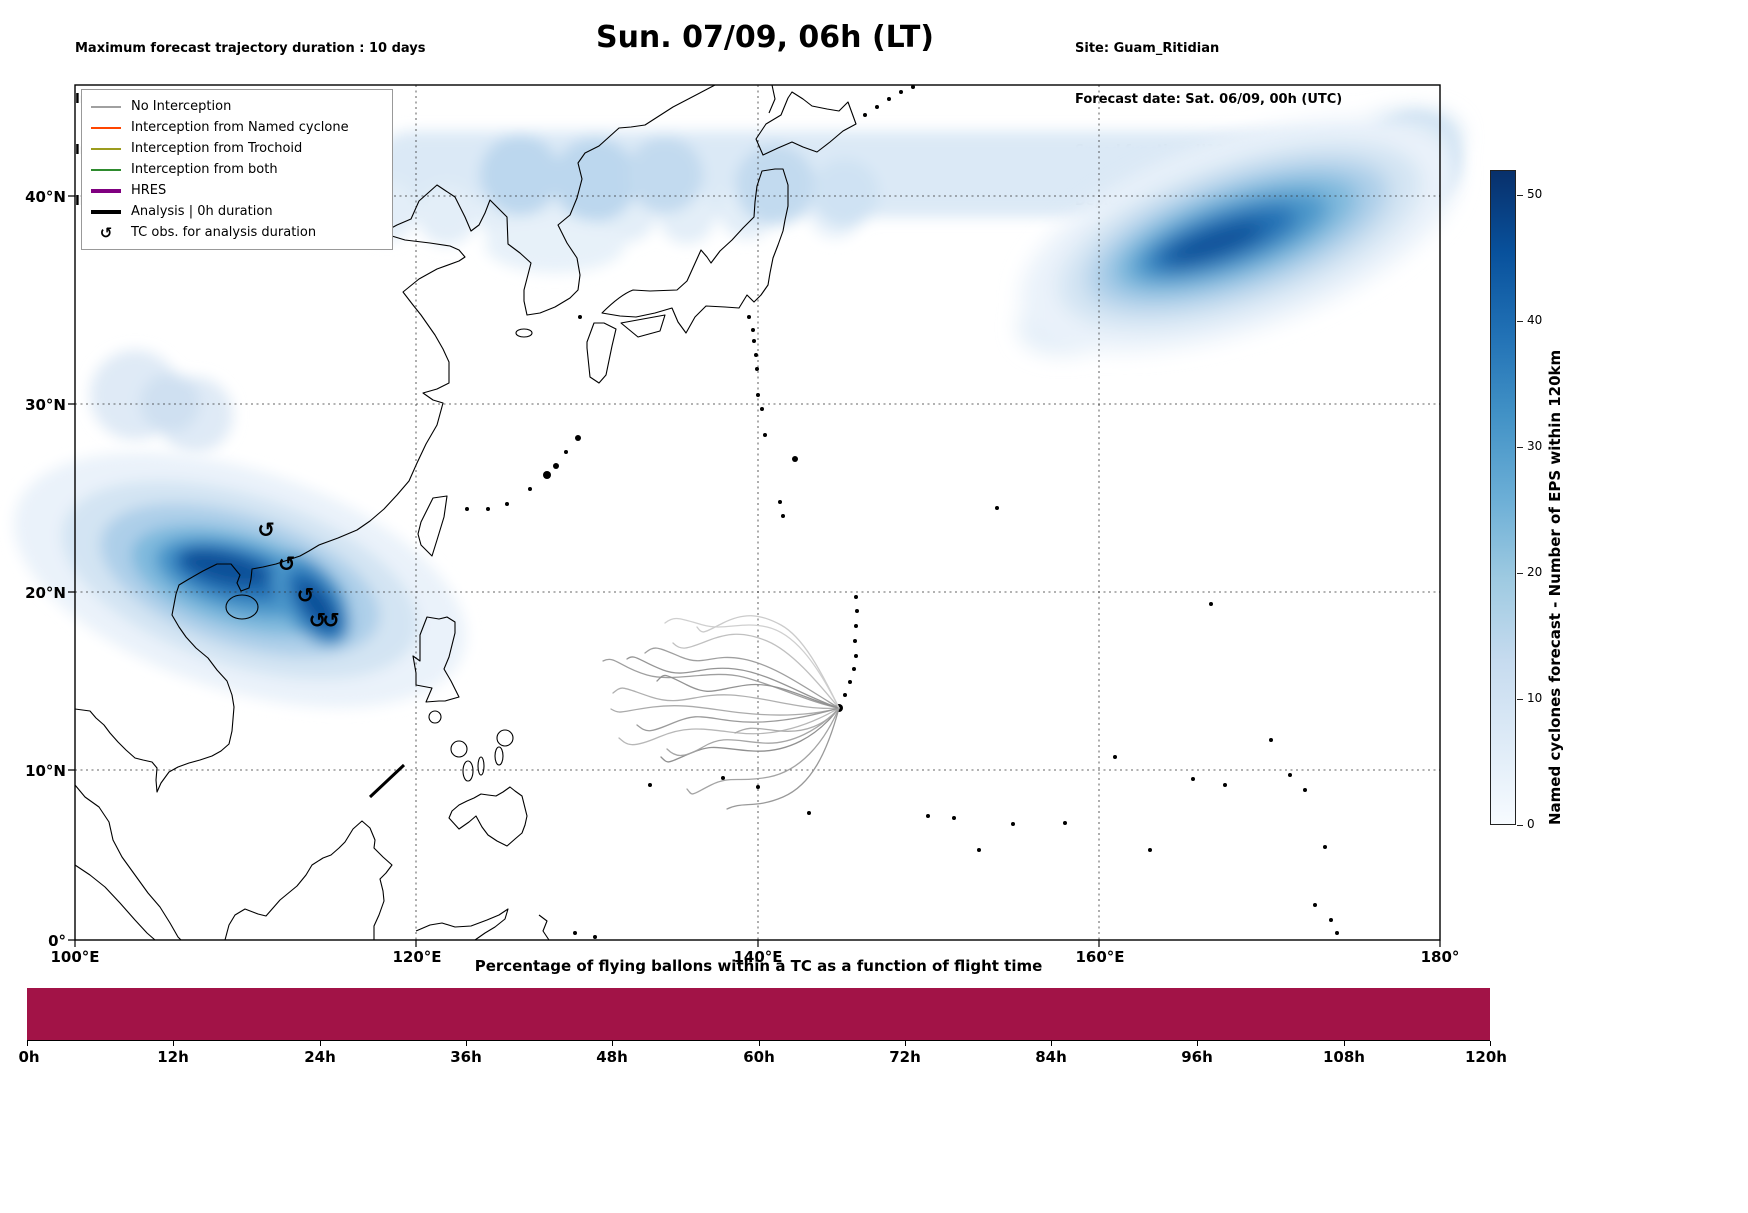 The image size is (1748, 1213). Describe the element at coordinates (544, 927) in the screenshot. I see `coast-halmahera` at that location.